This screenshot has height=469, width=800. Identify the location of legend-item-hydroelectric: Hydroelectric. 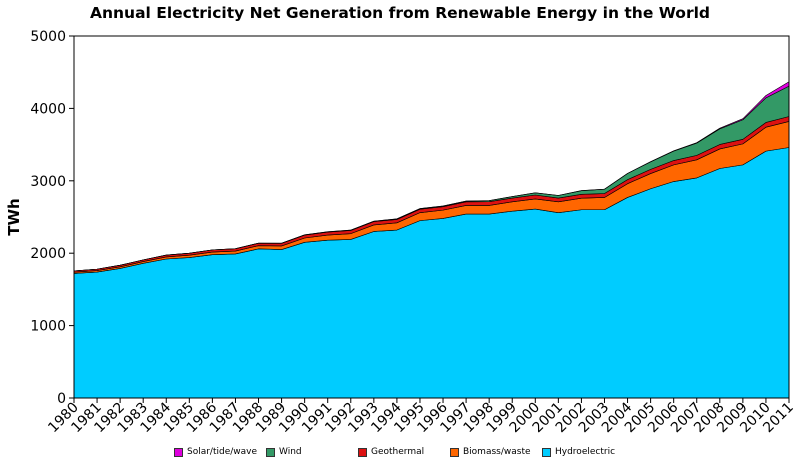
(578, 452).